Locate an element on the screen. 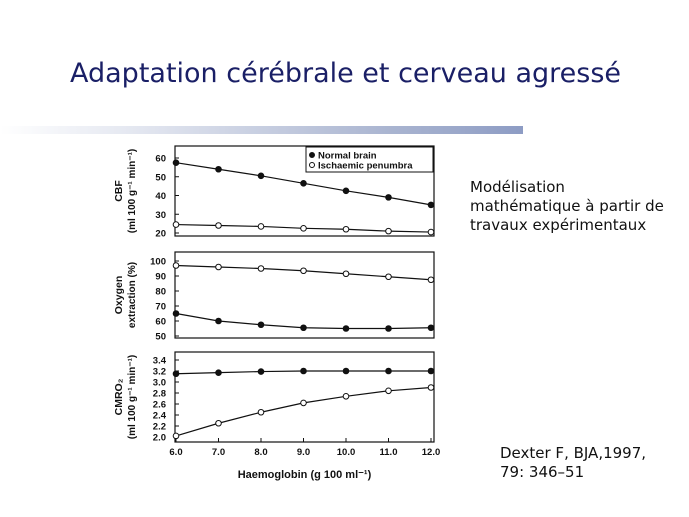 This screenshot has height=517, width=689. y-tick-label: 3.0 is located at coordinates (159, 383).